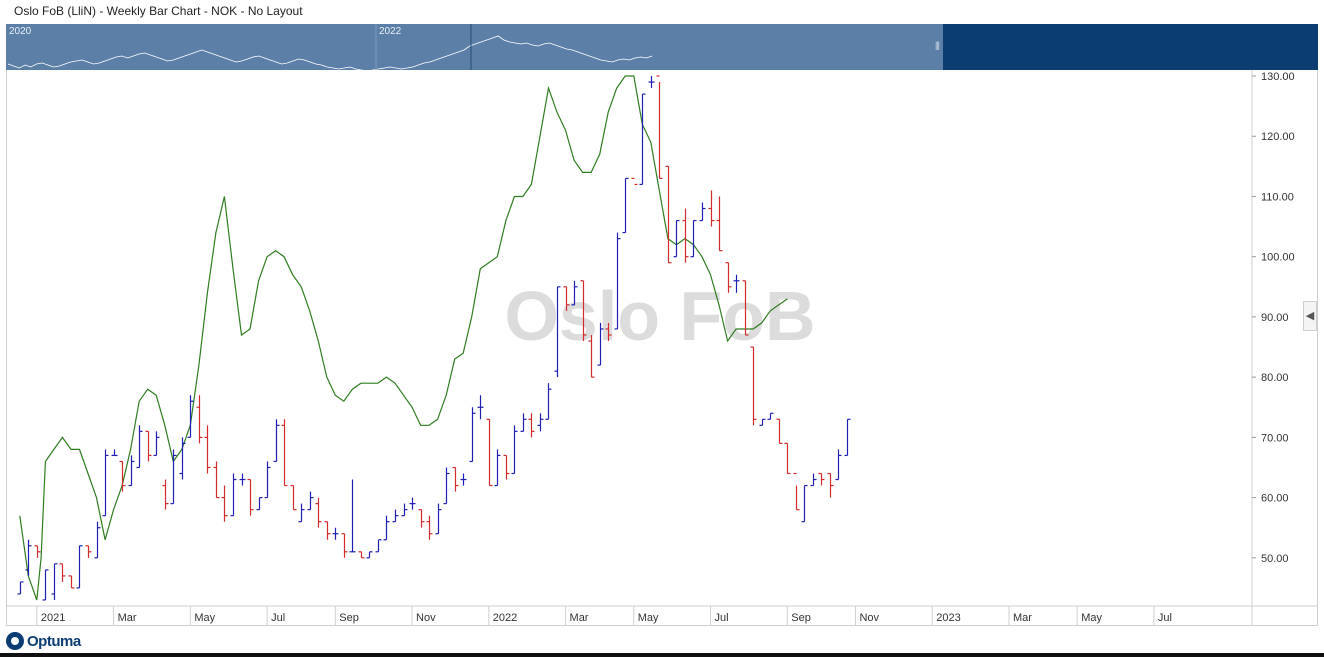 This screenshot has width=1324, height=657. I want to click on overview-drag-handle-icon: |||, so click(937, 45).